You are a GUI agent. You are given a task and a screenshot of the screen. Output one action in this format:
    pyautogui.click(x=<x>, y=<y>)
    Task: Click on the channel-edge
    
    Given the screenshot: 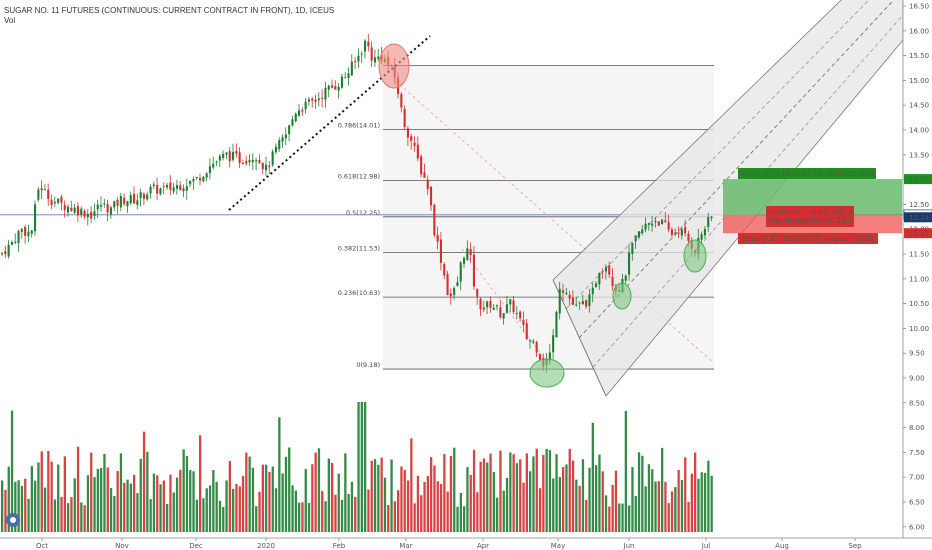 What is the action you would take?
    pyautogui.click(x=579, y=338)
    